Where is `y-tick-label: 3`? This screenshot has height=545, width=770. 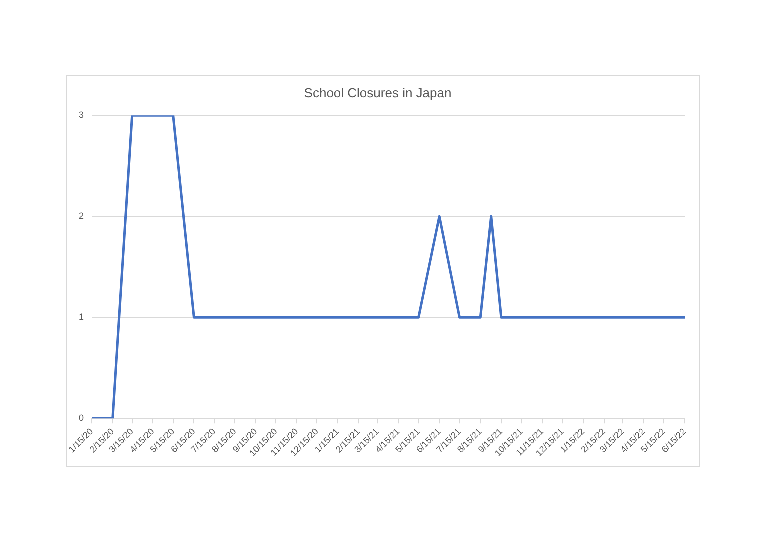
y-tick-label: 3 is located at coordinates (81, 115).